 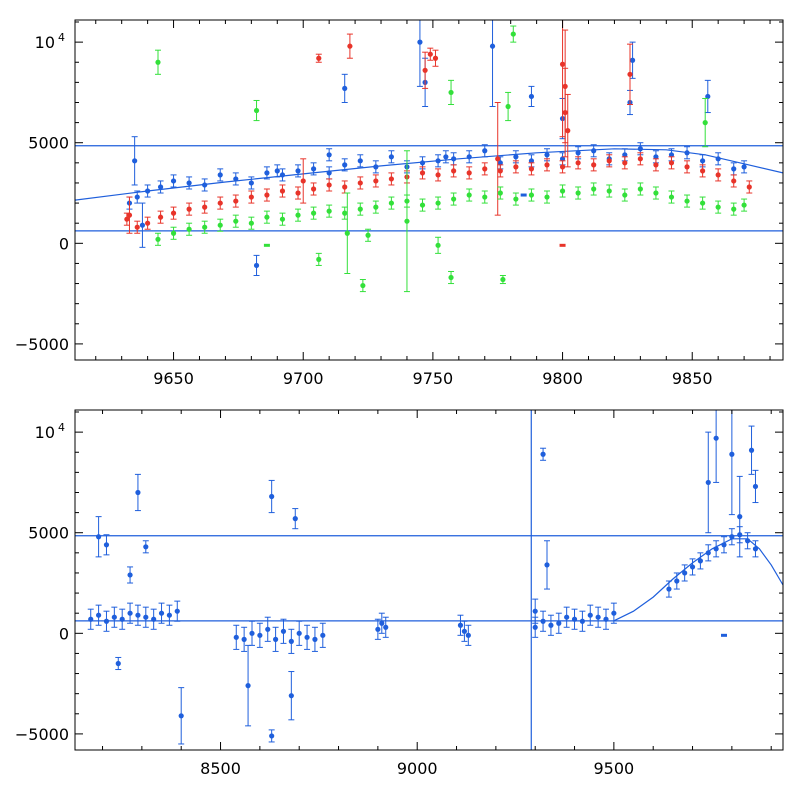 What do you see at coordinates (417, 768) in the screenshot?
I see `x-tick-label: 9000` at bounding box center [417, 768].